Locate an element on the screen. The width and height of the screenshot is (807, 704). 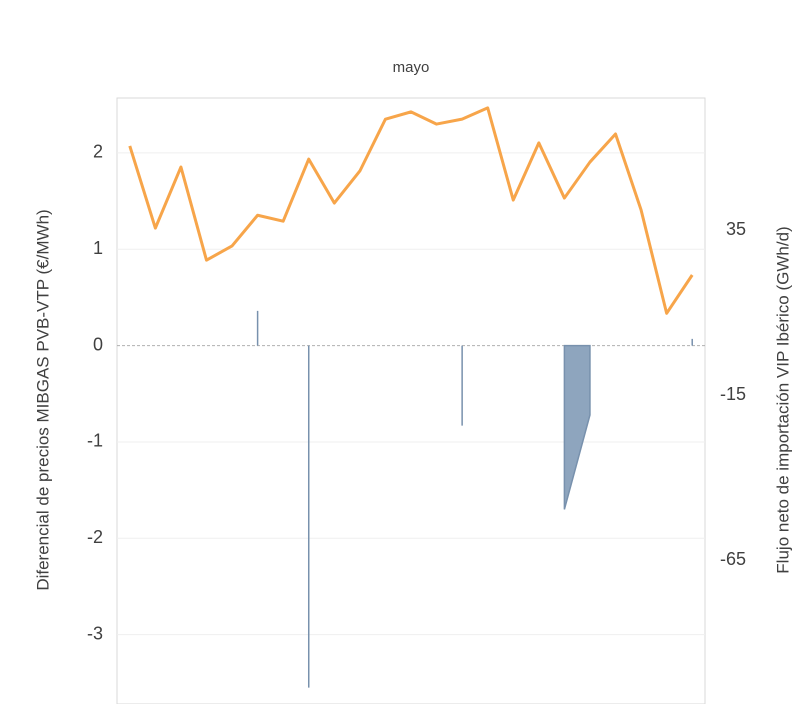
y2-tick-label: -65 is located at coordinates (733, 559).